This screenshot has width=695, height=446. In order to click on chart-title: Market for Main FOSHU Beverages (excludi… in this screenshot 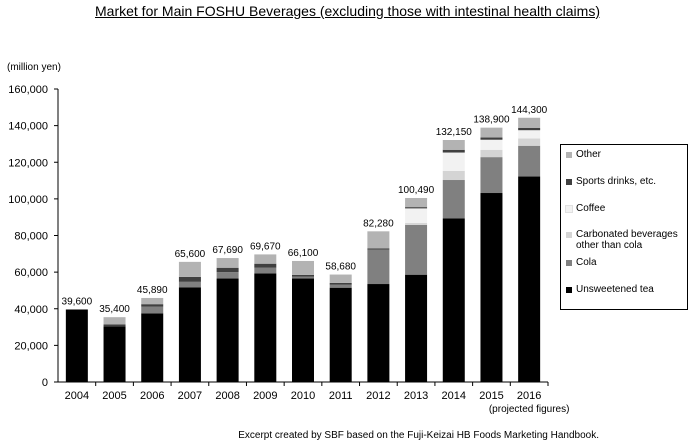, I will do `click(347, 11)`.